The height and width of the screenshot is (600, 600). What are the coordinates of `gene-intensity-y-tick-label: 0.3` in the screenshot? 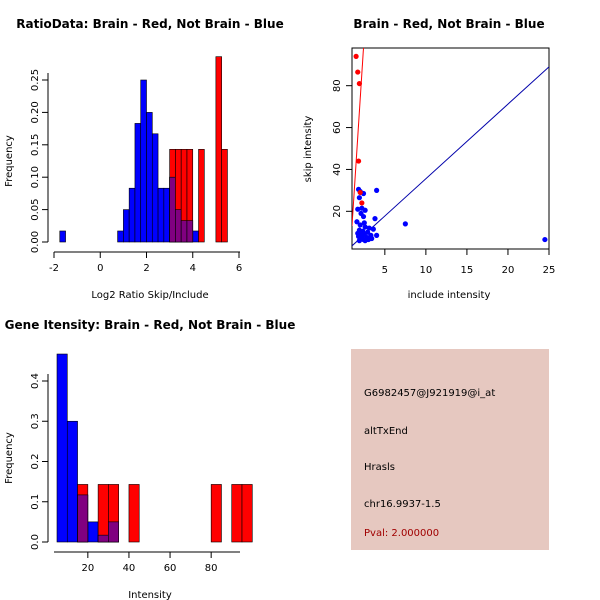 It's located at (35, 421).